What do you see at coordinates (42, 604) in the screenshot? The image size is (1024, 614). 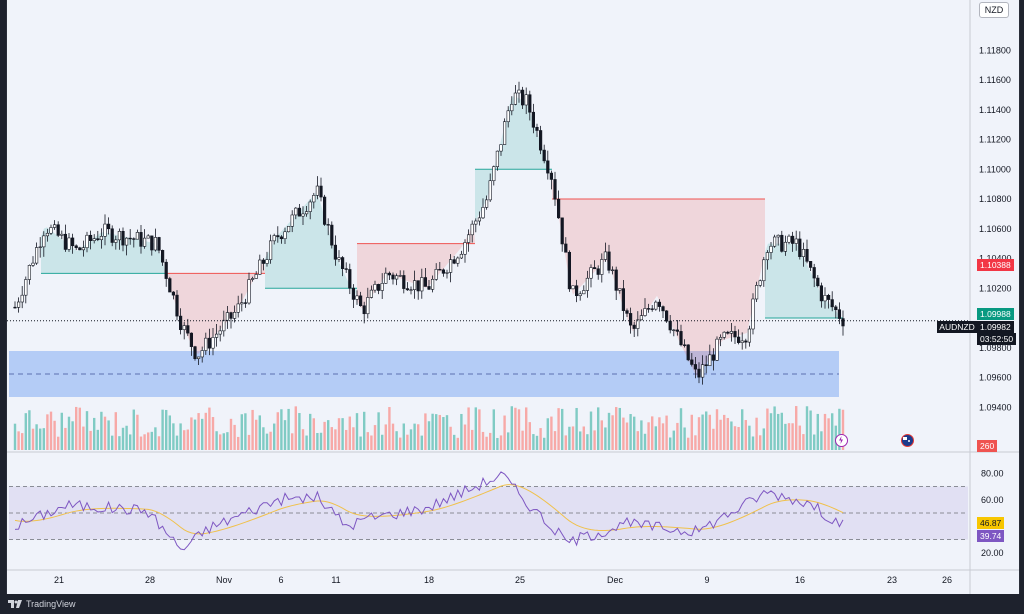 I see `brand-logo: TradingView` at bounding box center [42, 604].